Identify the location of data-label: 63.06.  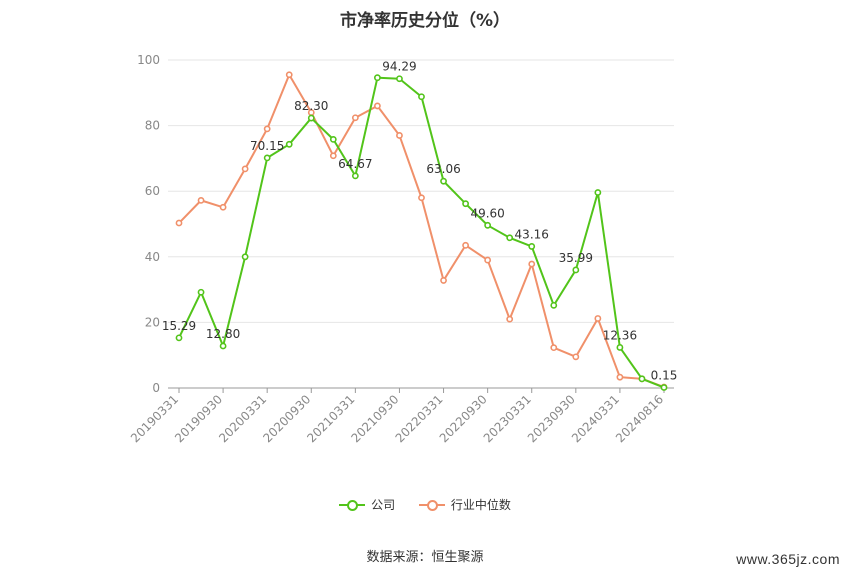
(443, 169).